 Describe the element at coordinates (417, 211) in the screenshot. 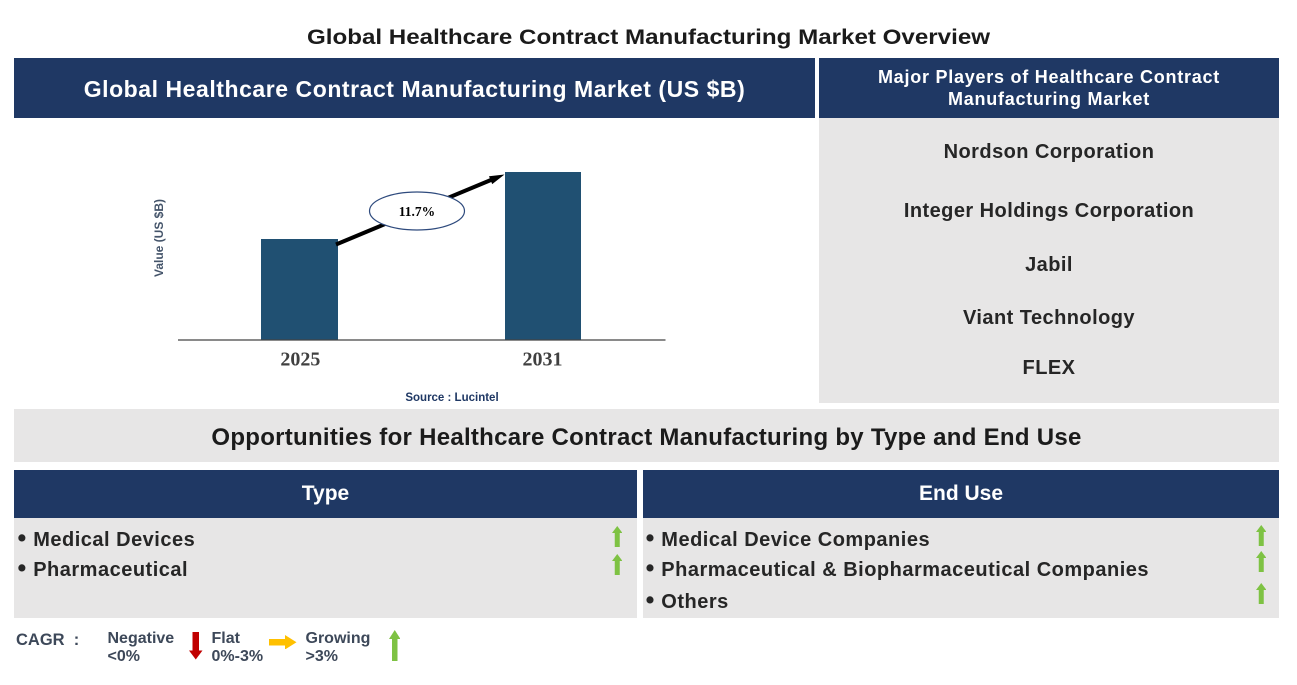

I see `svg-text: 11.7%` at that location.